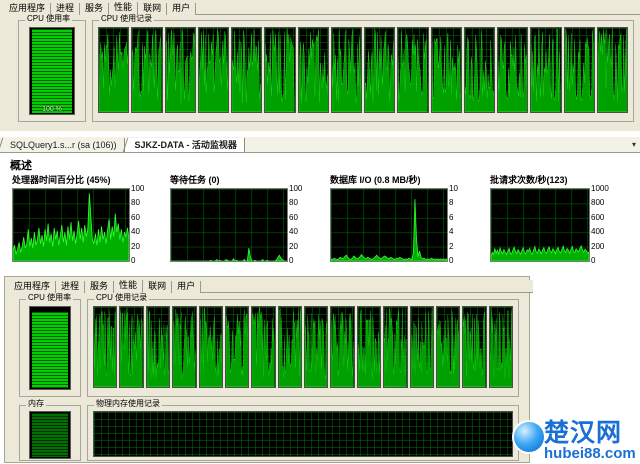 This screenshot has width=640, height=464. What do you see at coordinates (367, 292) in the screenshot?
I see `tabstrip-filler` at bounding box center [367, 292].